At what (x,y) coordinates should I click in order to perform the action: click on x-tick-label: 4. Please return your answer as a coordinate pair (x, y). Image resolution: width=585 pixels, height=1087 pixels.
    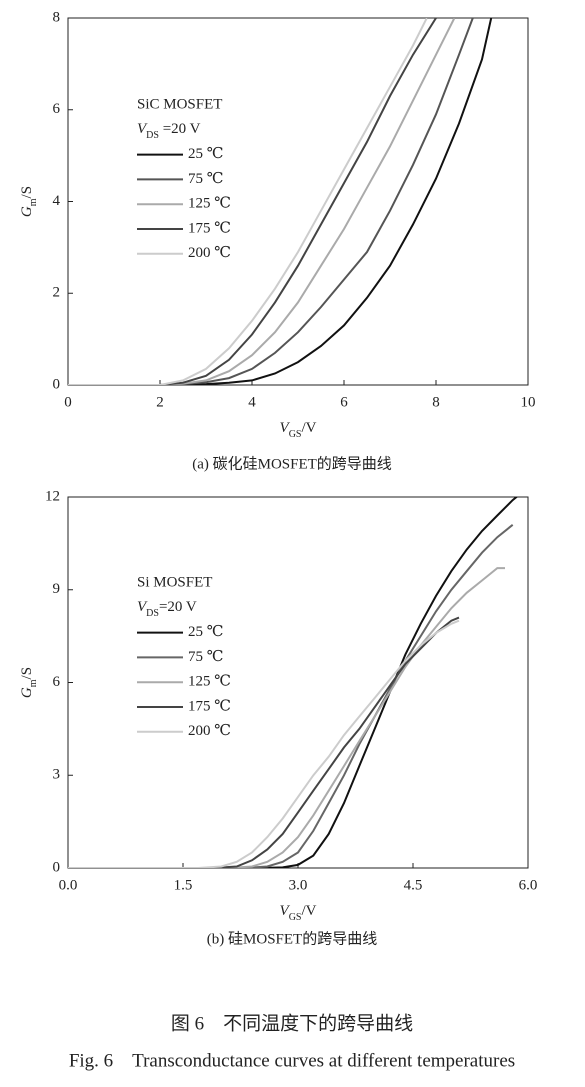
    Looking at the image, I should click on (252, 402).